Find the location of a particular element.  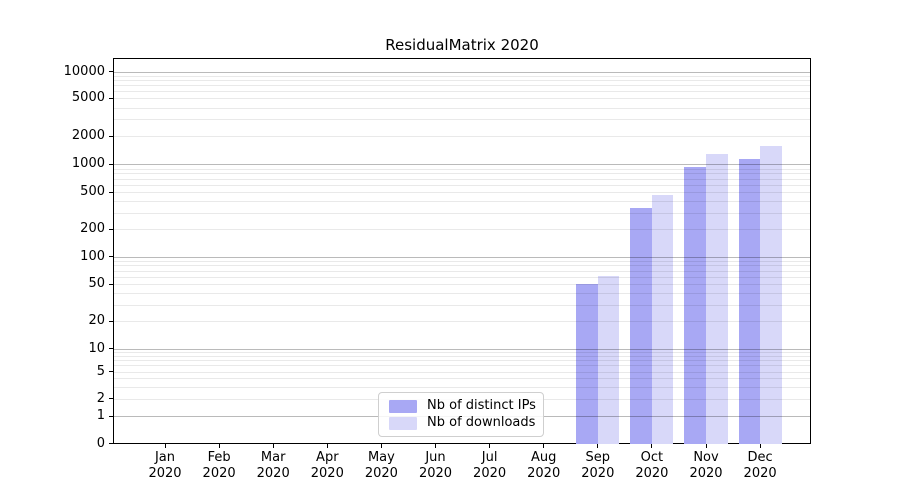

x-tick-label: Jul 2020 is located at coordinates (490, 465).